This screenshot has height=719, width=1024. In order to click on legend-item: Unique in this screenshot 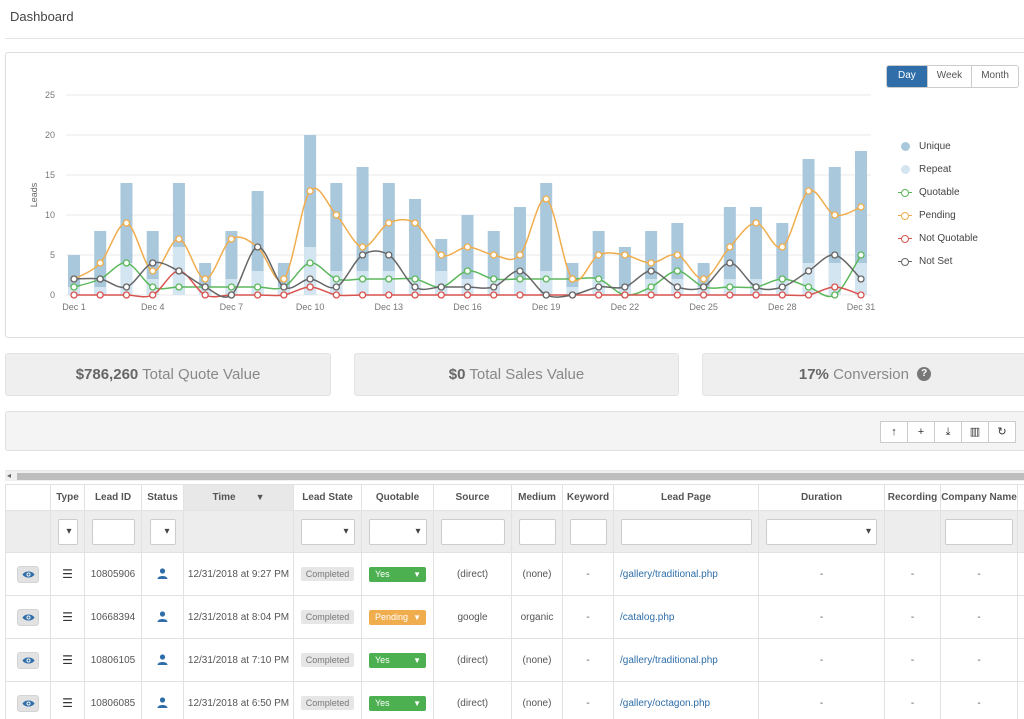, I will do `click(937, 146)`.